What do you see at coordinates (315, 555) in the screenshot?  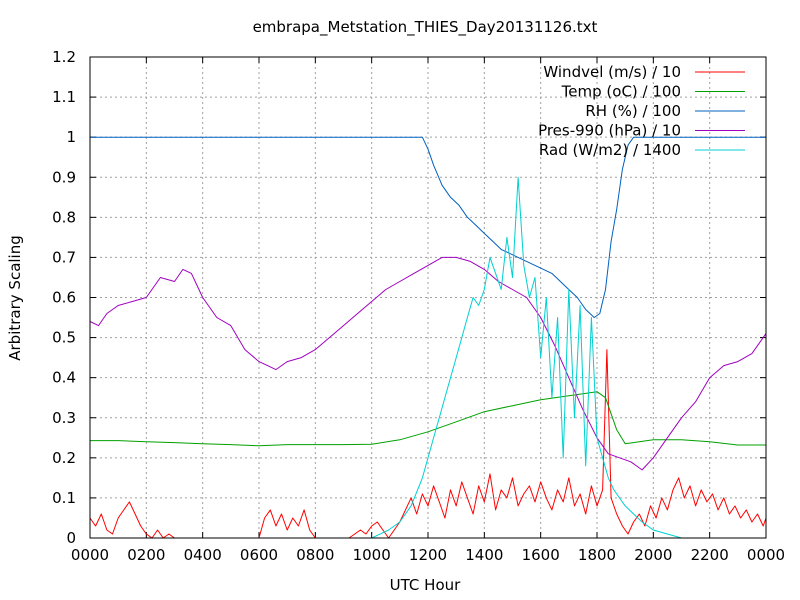 I see `x-tick-label: 0800` at bounding box center [315, 555].